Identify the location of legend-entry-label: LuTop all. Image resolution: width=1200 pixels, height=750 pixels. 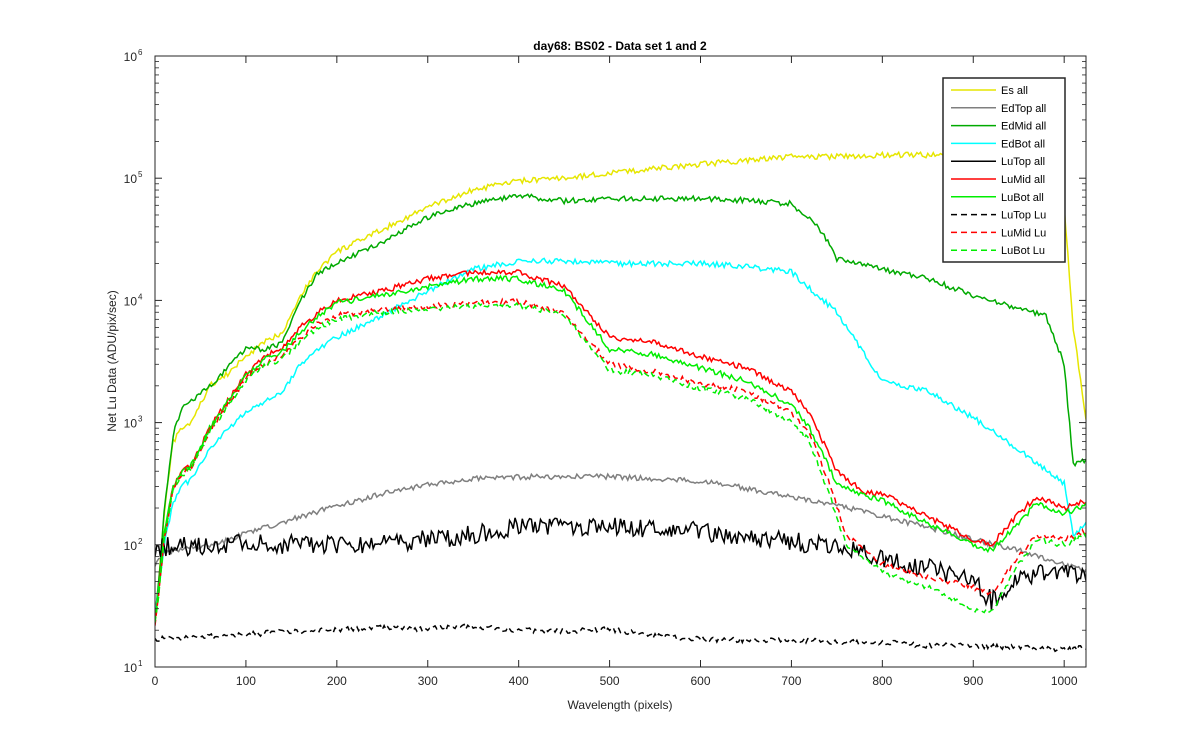
(1023, 162).